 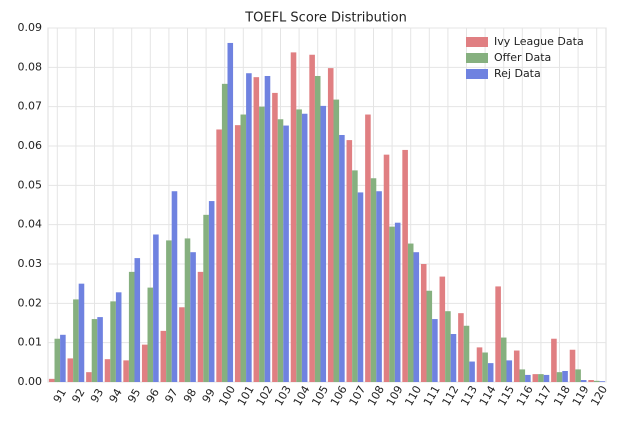 I want to click on y-tick-label: 0.09, so click(x=30, y=27).